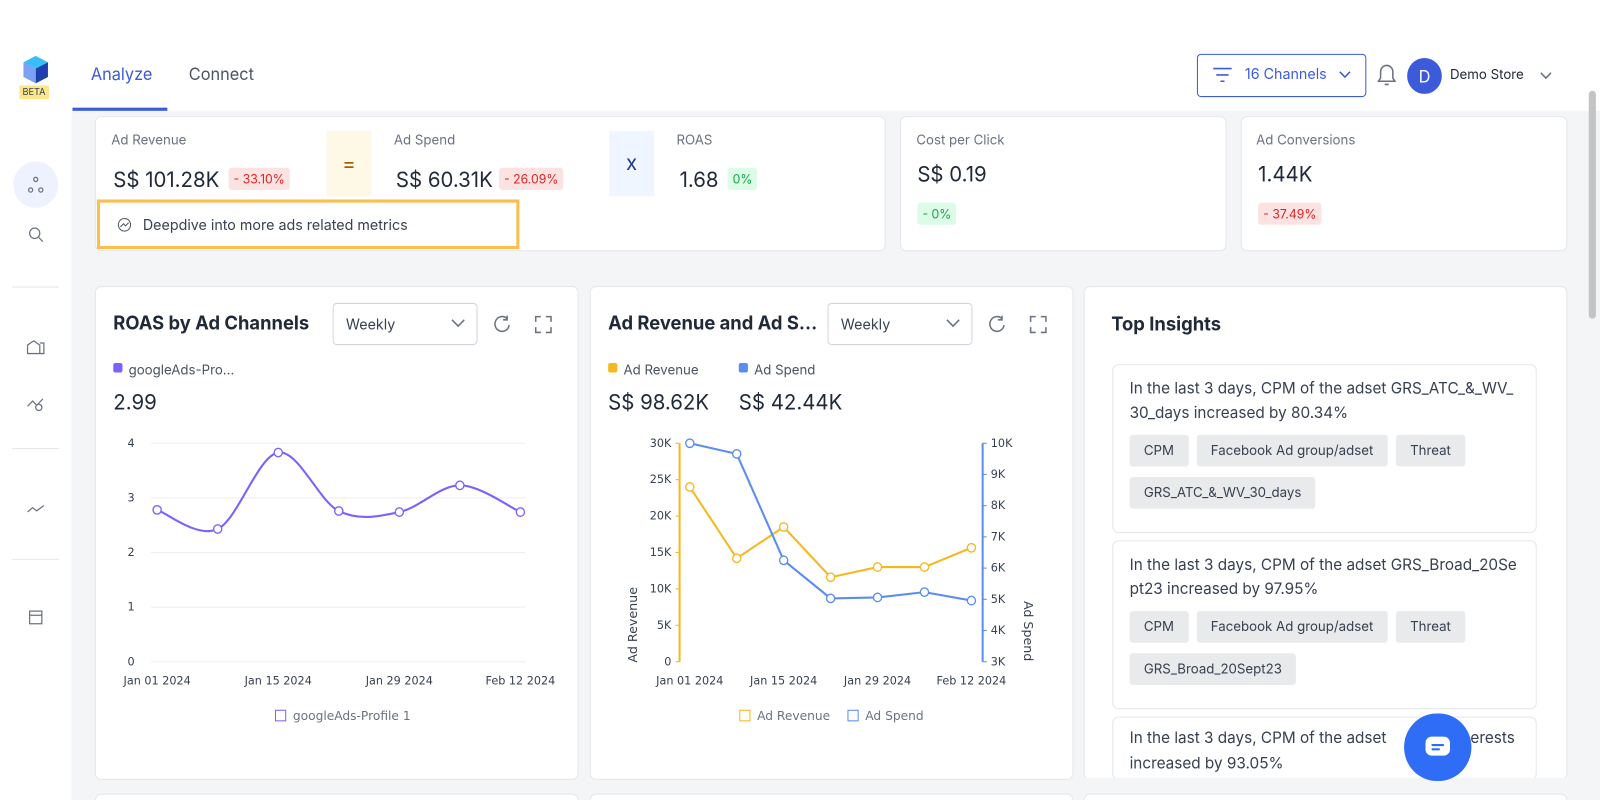 The width and height of the screenshot is (1600, 800). Describe the element at coordinates (424, 140) in the screenshot. I see `kpi-label: Ad Spend` at that location.